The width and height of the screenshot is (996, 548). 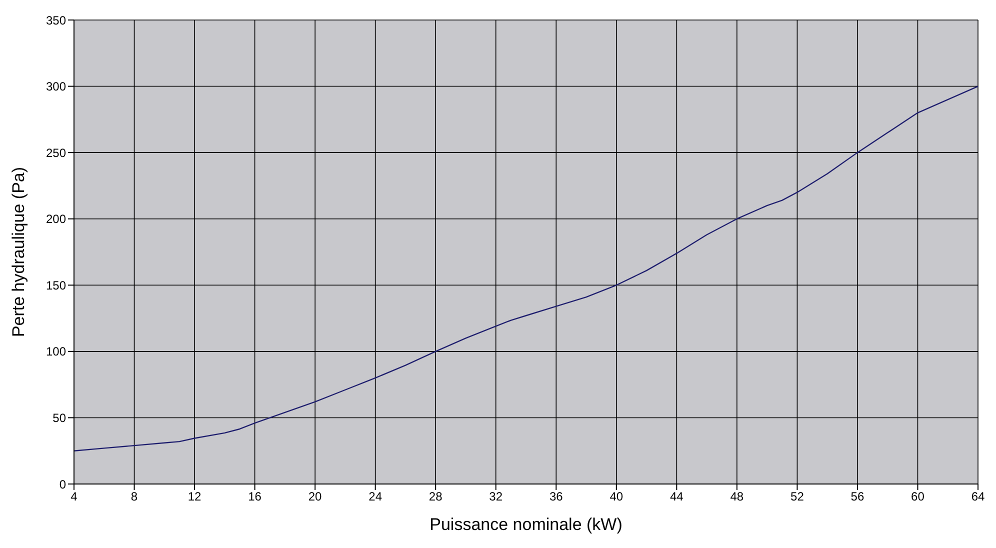 What do you see at coordinates (435, 497) in the screenshot?
I see `x-tick-label: 28` at bounding box center [435, 497].